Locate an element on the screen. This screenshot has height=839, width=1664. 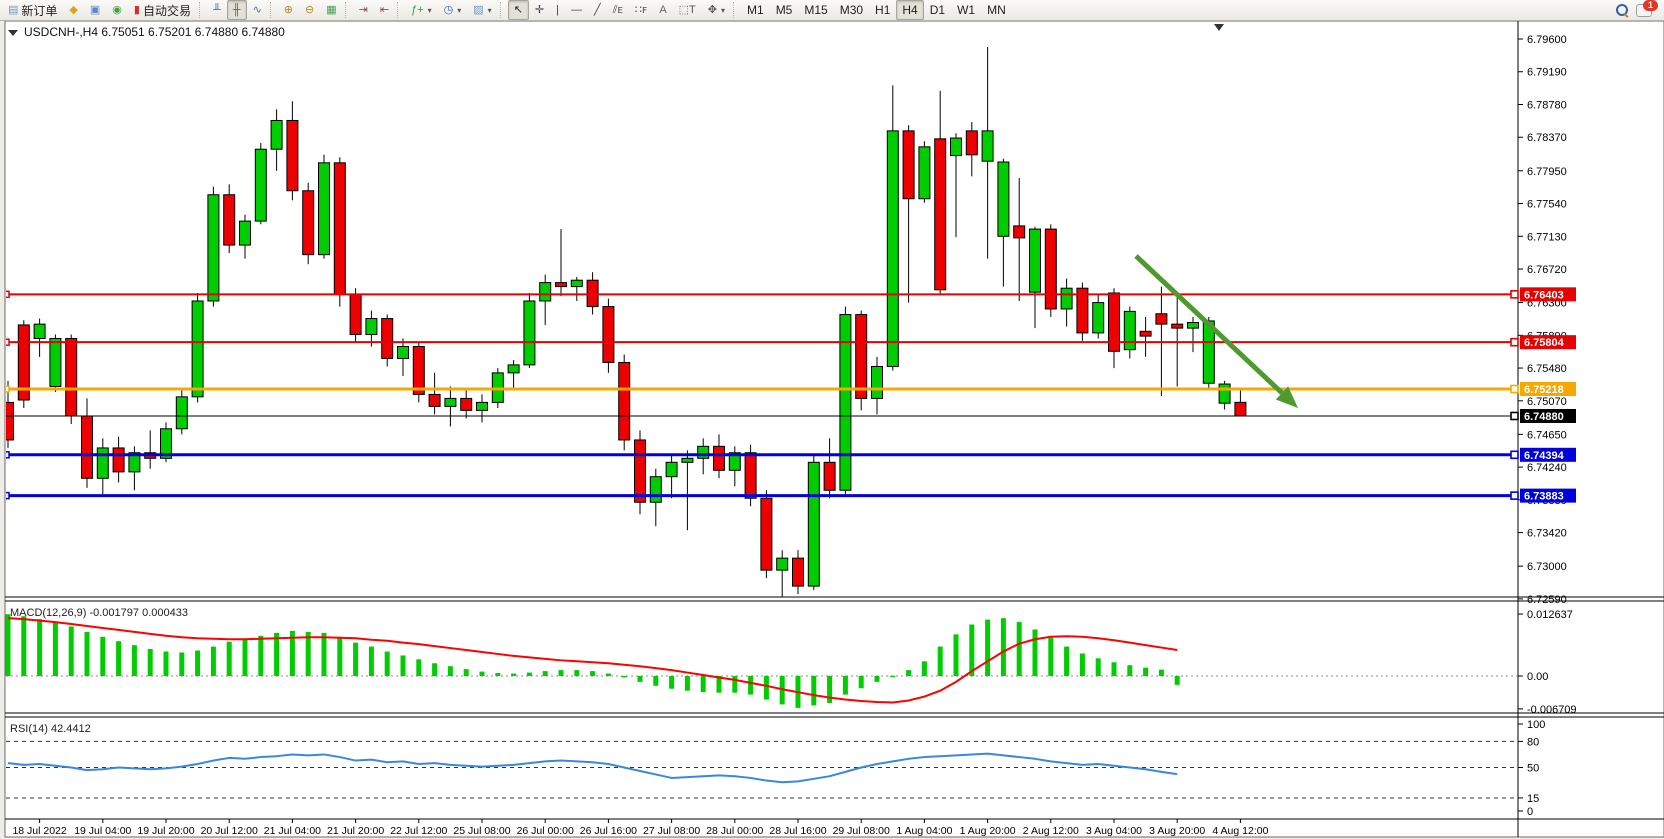
indicators-button: ƒ+ ▾ is located at coordinates (421, 10).